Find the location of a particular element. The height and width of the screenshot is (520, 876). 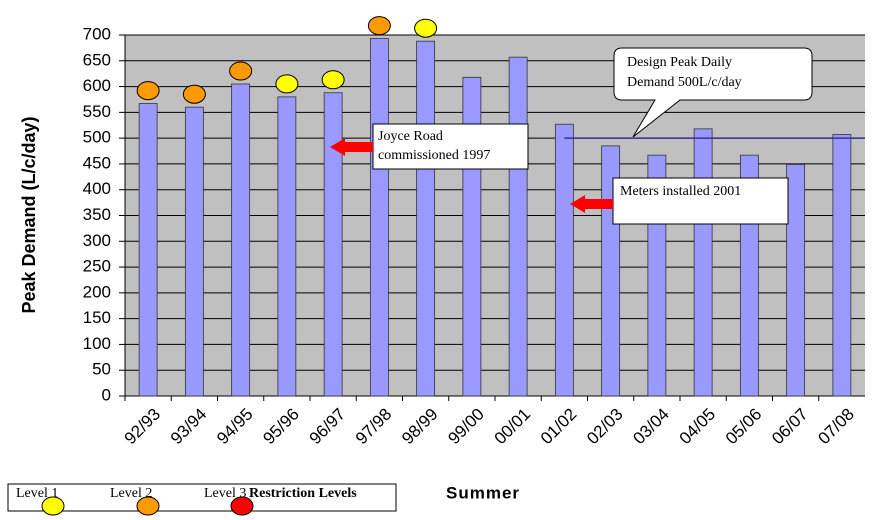

y-tick-label: 400 is located at coordinates (97, 188).